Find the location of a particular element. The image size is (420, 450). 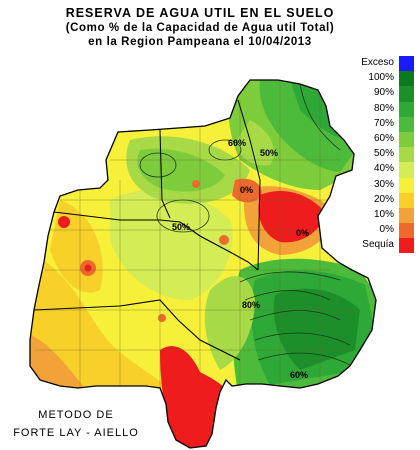

legend-label: Exceso is located at coordinates (377, 62).